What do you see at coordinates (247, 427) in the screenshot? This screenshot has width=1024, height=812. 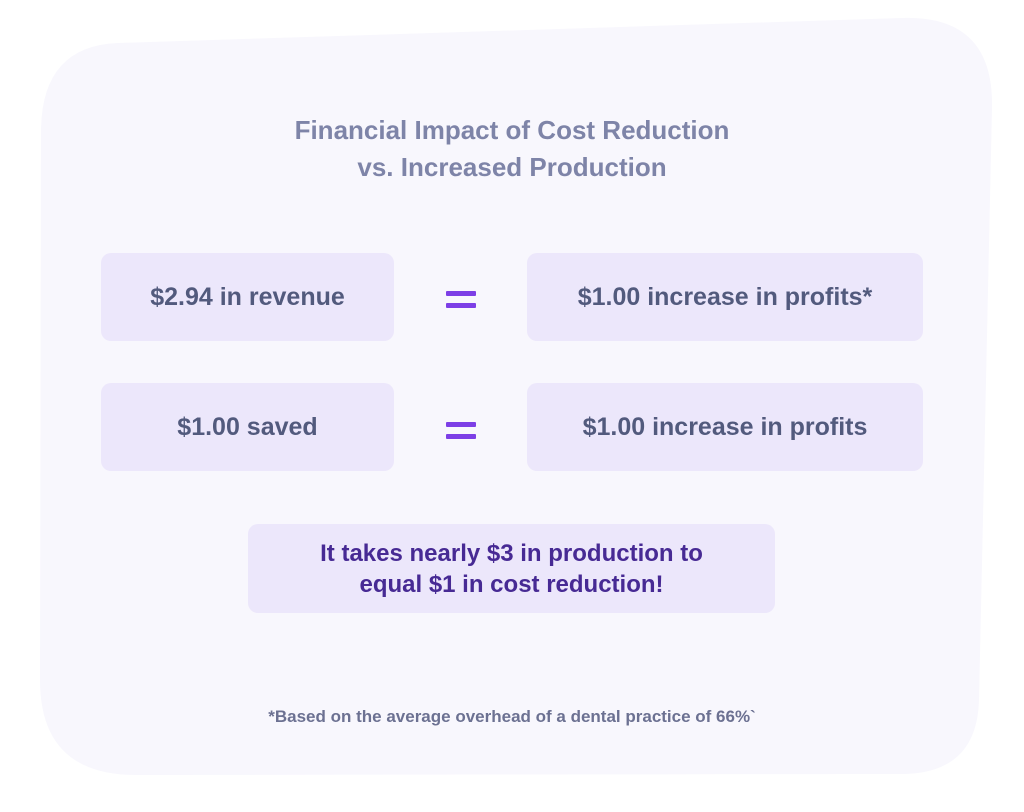 I see `savings-box: $1.00 saved` at bounding box center [247, 427].